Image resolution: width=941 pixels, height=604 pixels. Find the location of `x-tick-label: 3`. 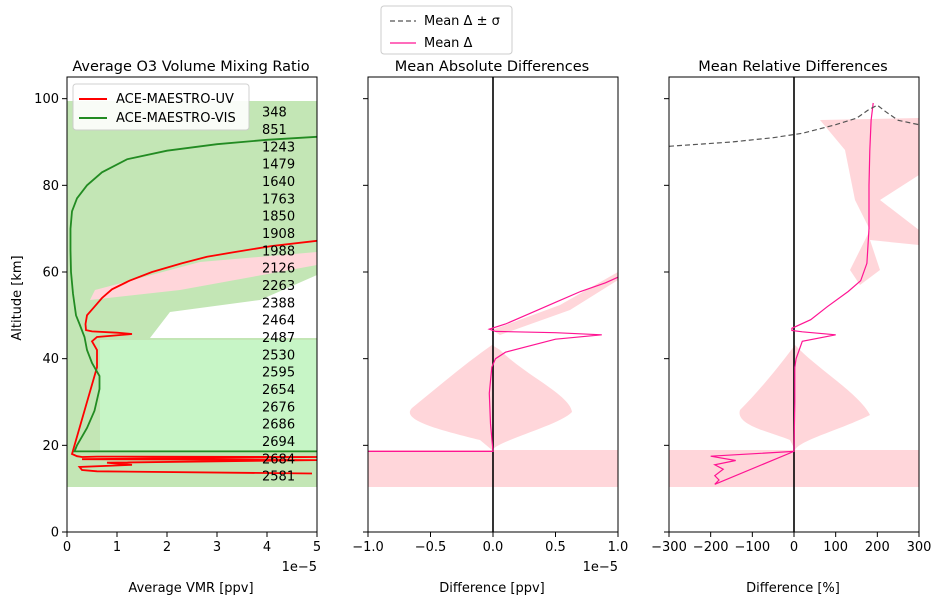

x-tick-label: 3 is located at coordinates (217, 547).